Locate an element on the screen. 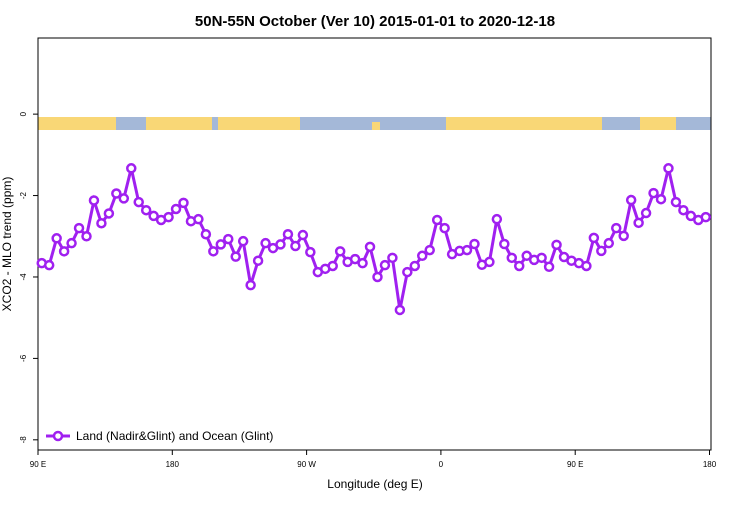 The height and width of the screenshot is (505, 750). legend-label: Land (Nadir&Glint) and Ocean (Glint) is located at coordinates (174, 436).